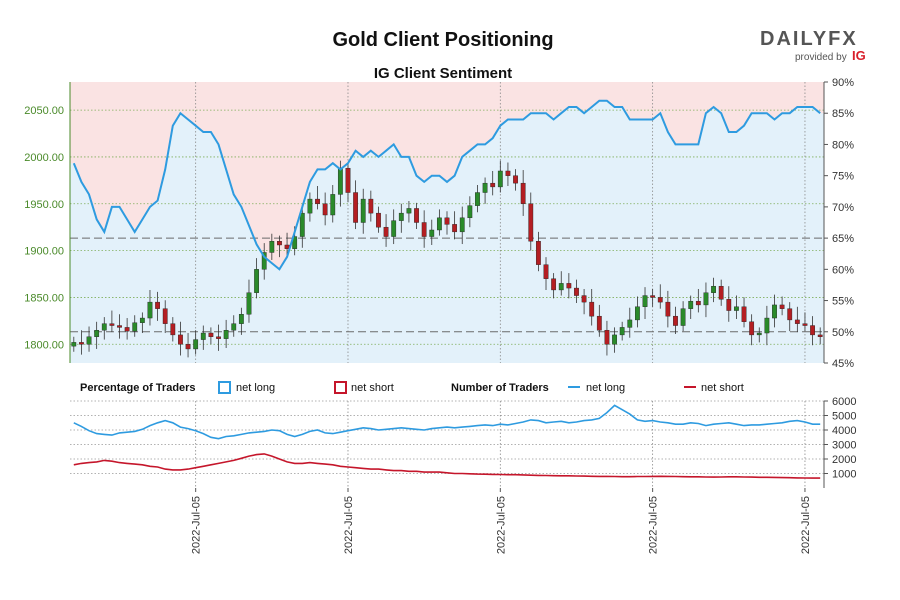  I want to click on traders-tick-label: 4000, so click(844, 431).